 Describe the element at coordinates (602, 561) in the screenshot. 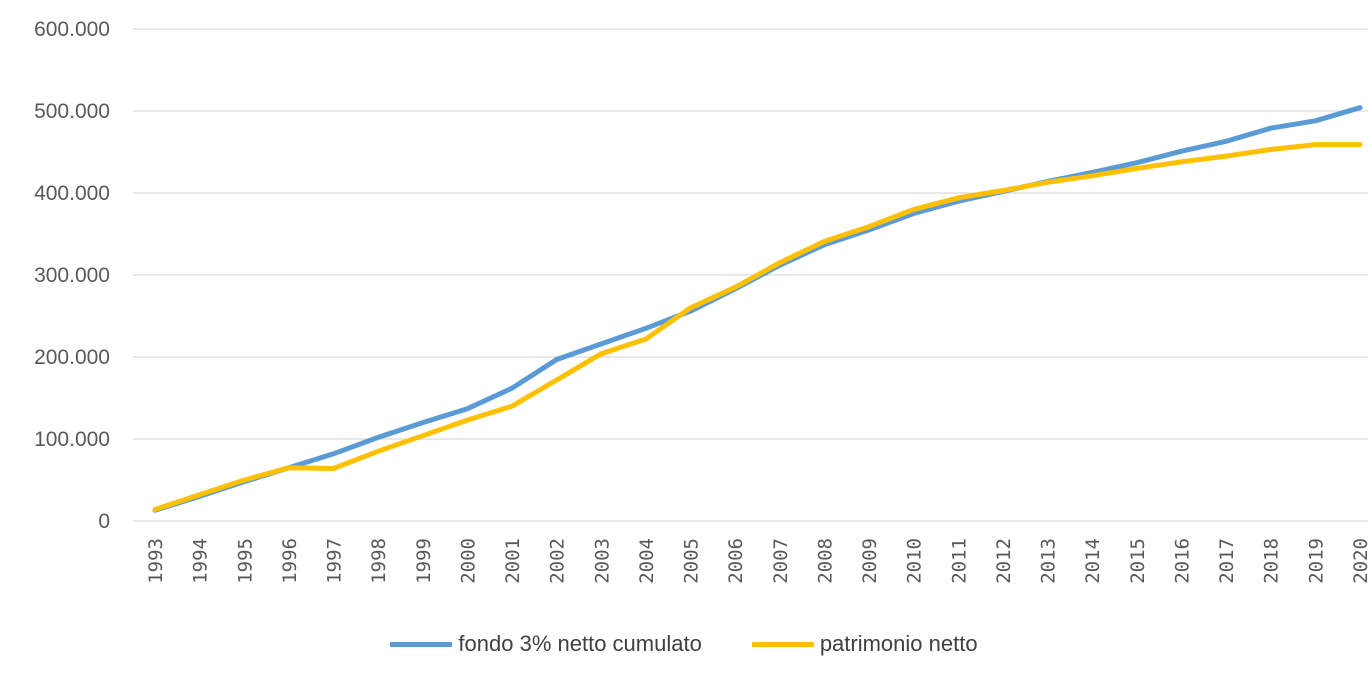

I see `x-tick-label: 2003` at that location.